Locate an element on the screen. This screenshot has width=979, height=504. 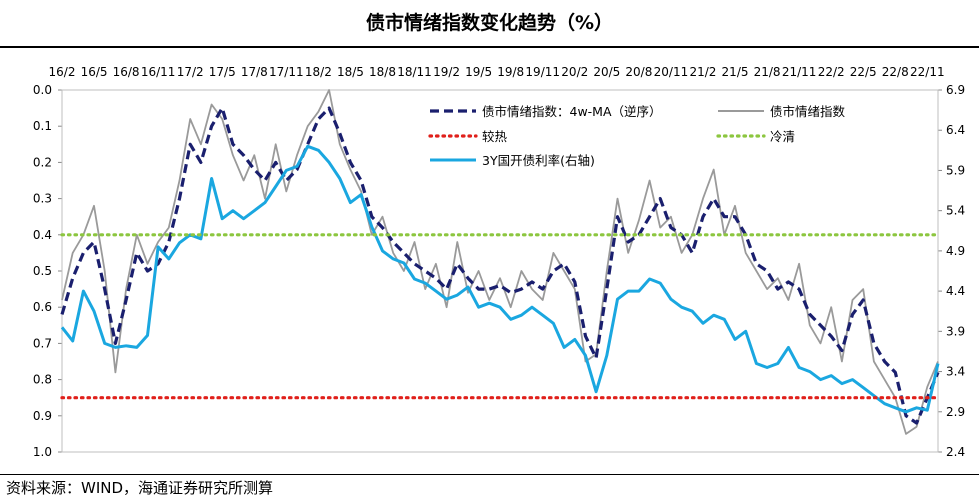
x-tick-label: 17/5 is located at coordinates (222, 72).